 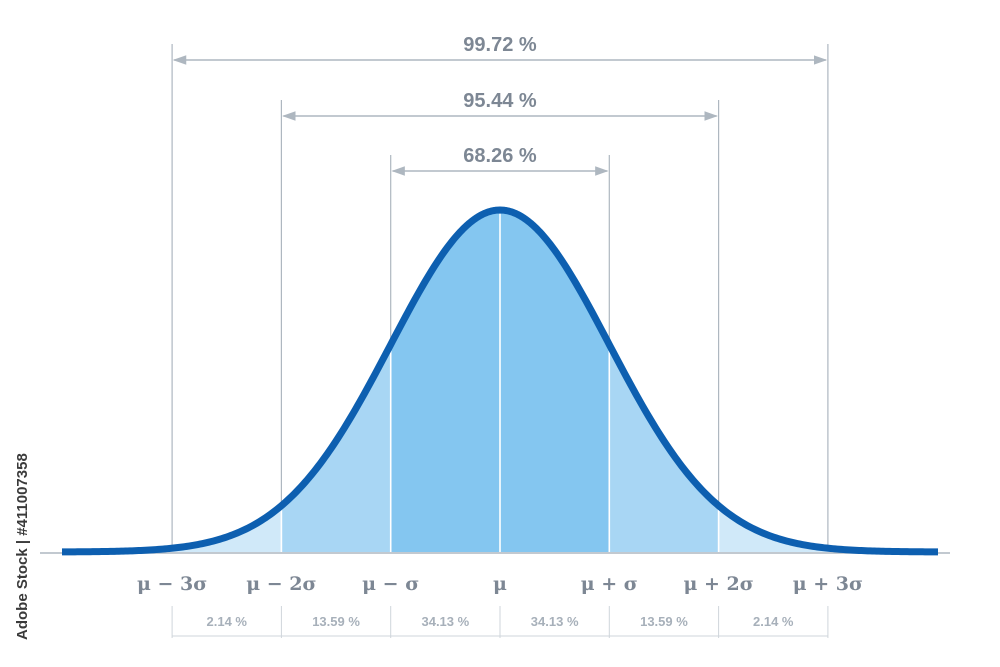 I want to click on sigma-label-3: μ, so click(x=500, y=584).